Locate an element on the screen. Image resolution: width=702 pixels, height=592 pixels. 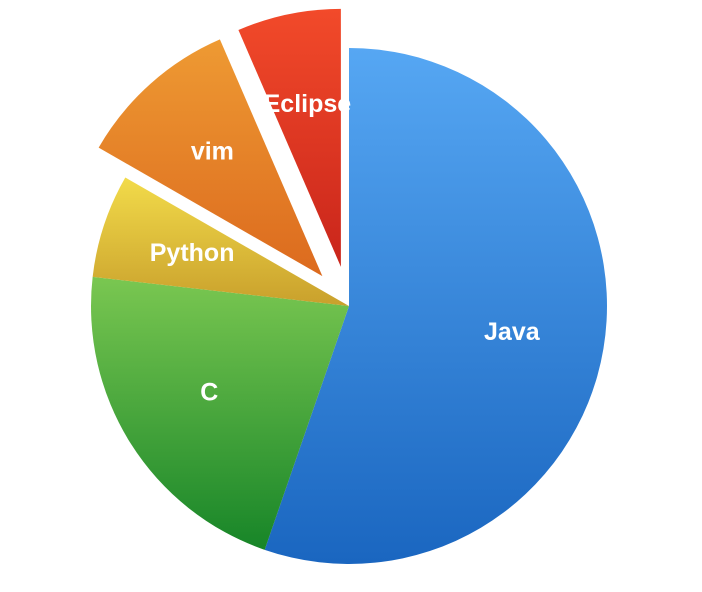
slice-label-java: Java is located at coordinates (512, 332).